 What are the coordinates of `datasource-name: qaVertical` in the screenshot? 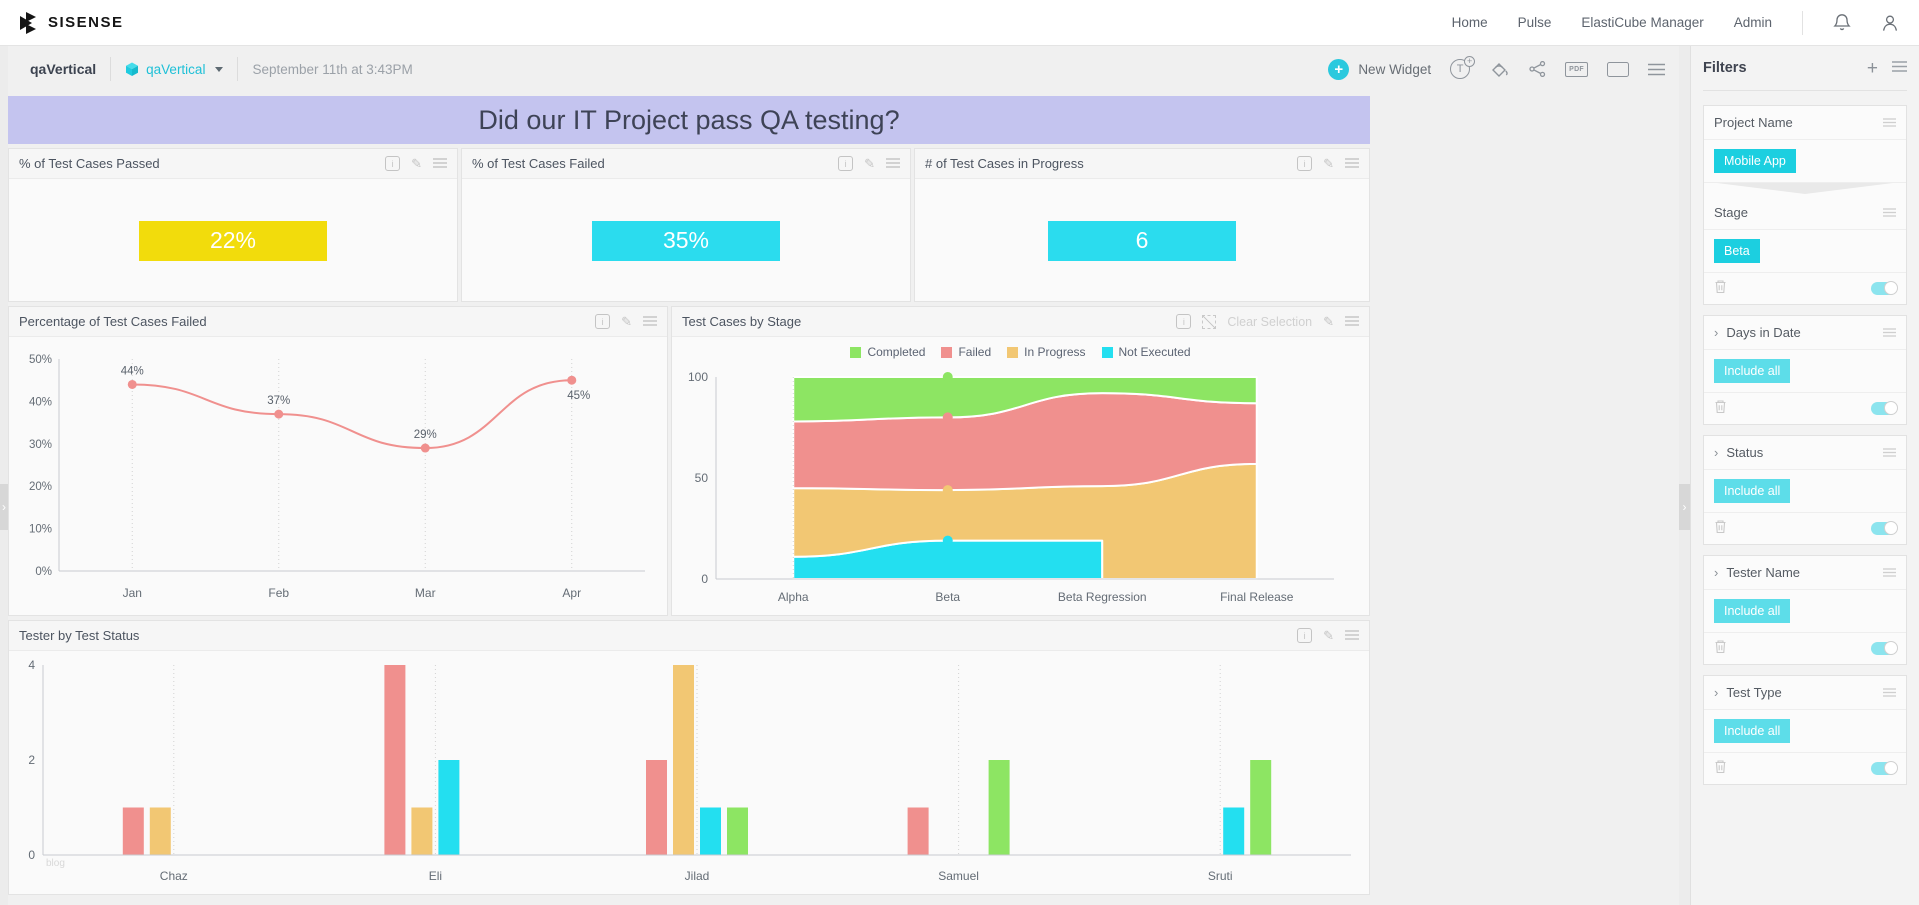 It's located at (176, 69).